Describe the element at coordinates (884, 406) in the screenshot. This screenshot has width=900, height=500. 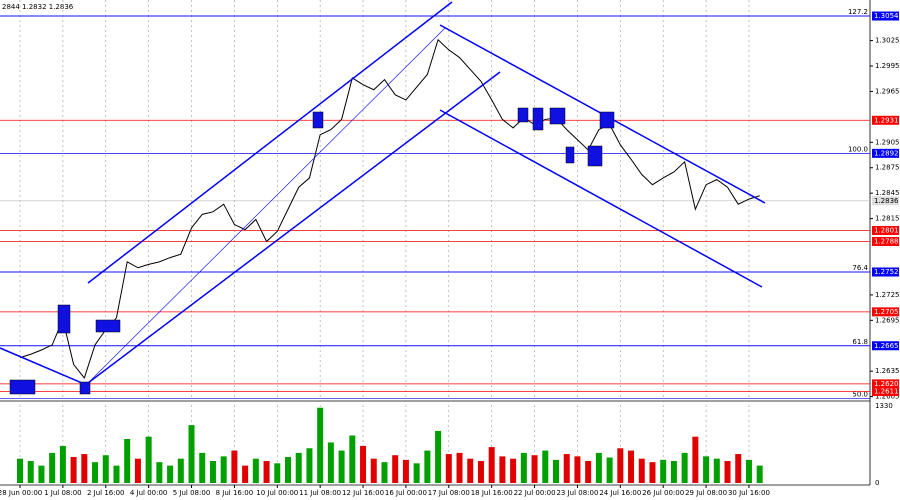
I see `volume-tick-label: 1330` at that location.